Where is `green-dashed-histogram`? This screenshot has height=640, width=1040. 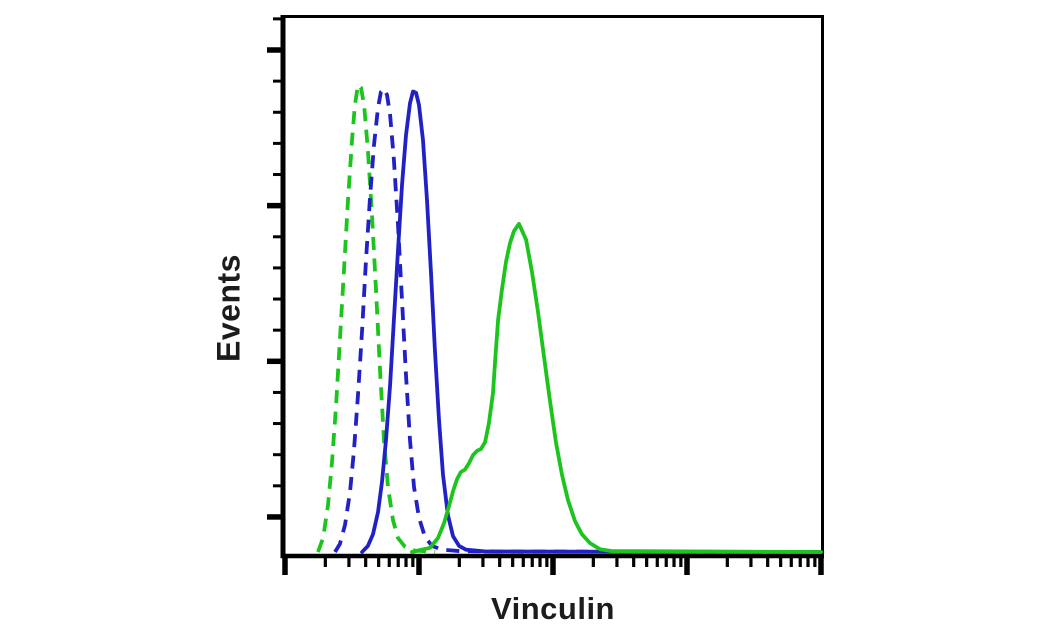
green-dashed-histogram is located at coordinates (376, 318).